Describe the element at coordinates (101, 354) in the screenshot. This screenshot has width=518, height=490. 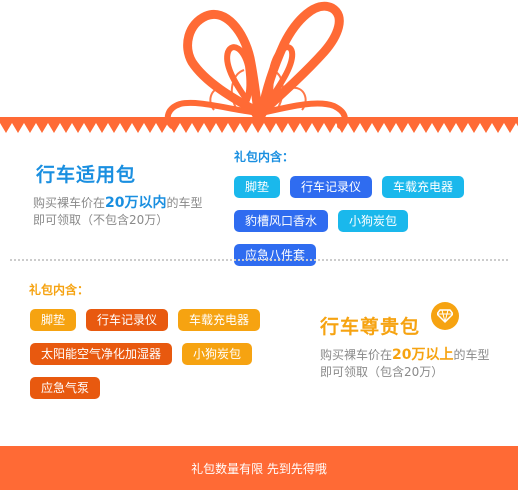
I see `gift-item-tag: 太阳能空气净化加湿器` at that location.